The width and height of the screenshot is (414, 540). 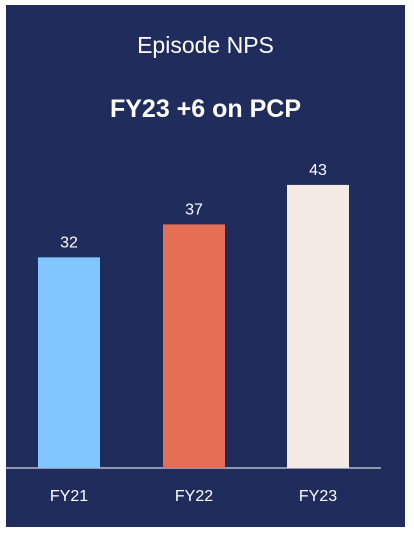 What do you see at coordinates (69, 362) in the screenshot?
I see `bar-fy21` at bounding box center [69, 362].